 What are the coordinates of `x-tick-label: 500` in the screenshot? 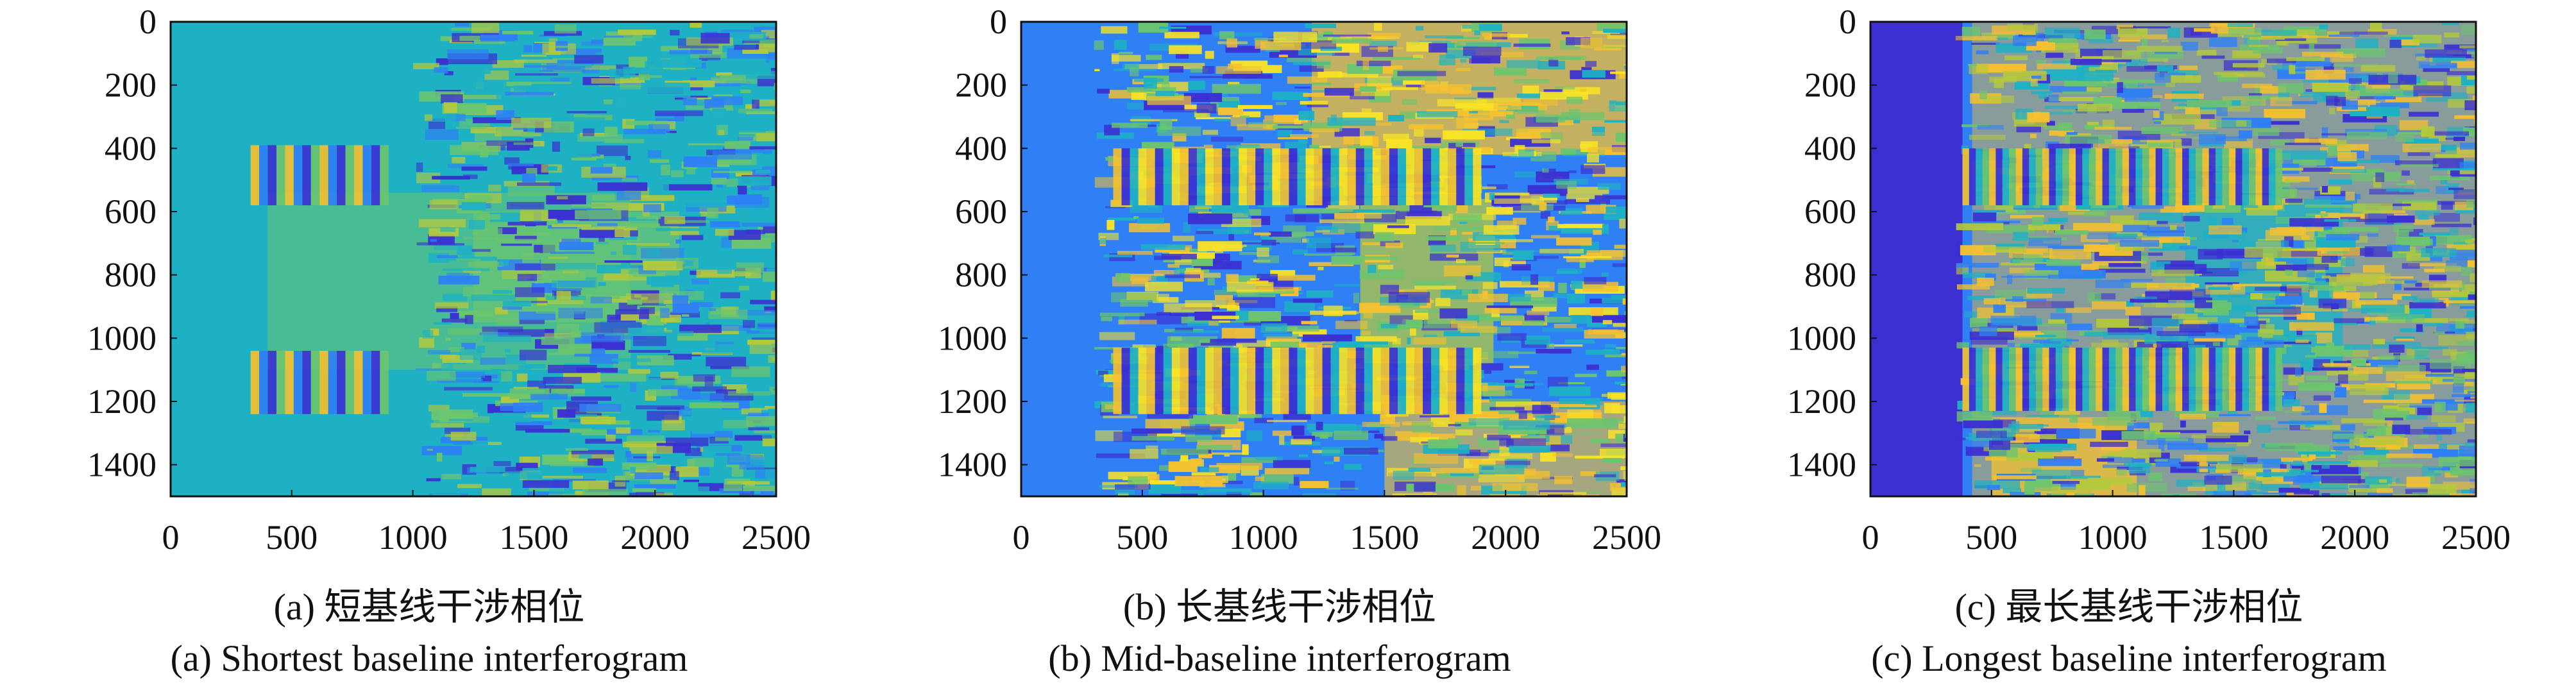 It's located at (1142, 537).